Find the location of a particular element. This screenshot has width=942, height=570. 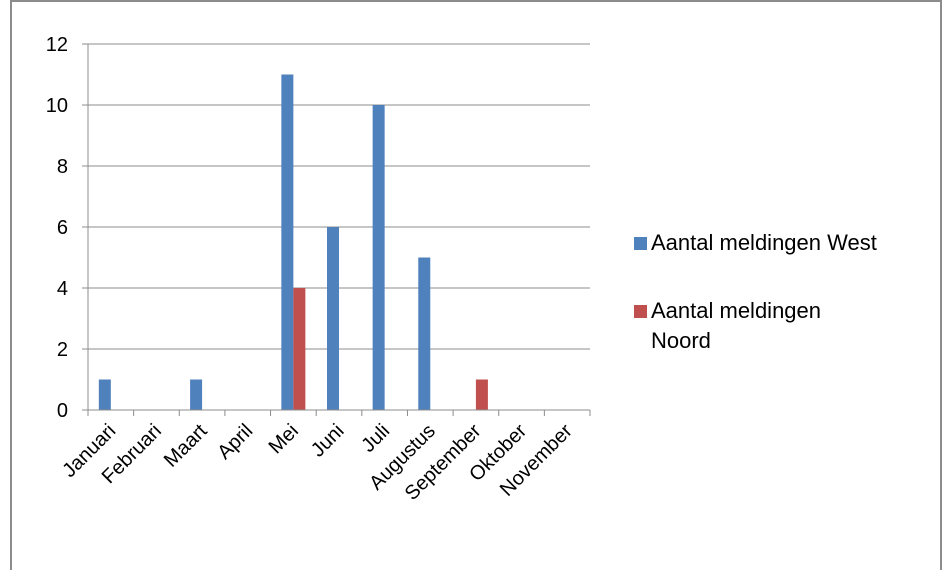

legend-label-noord: Aantal meldingen Noord is located at coordinates (736, 325).